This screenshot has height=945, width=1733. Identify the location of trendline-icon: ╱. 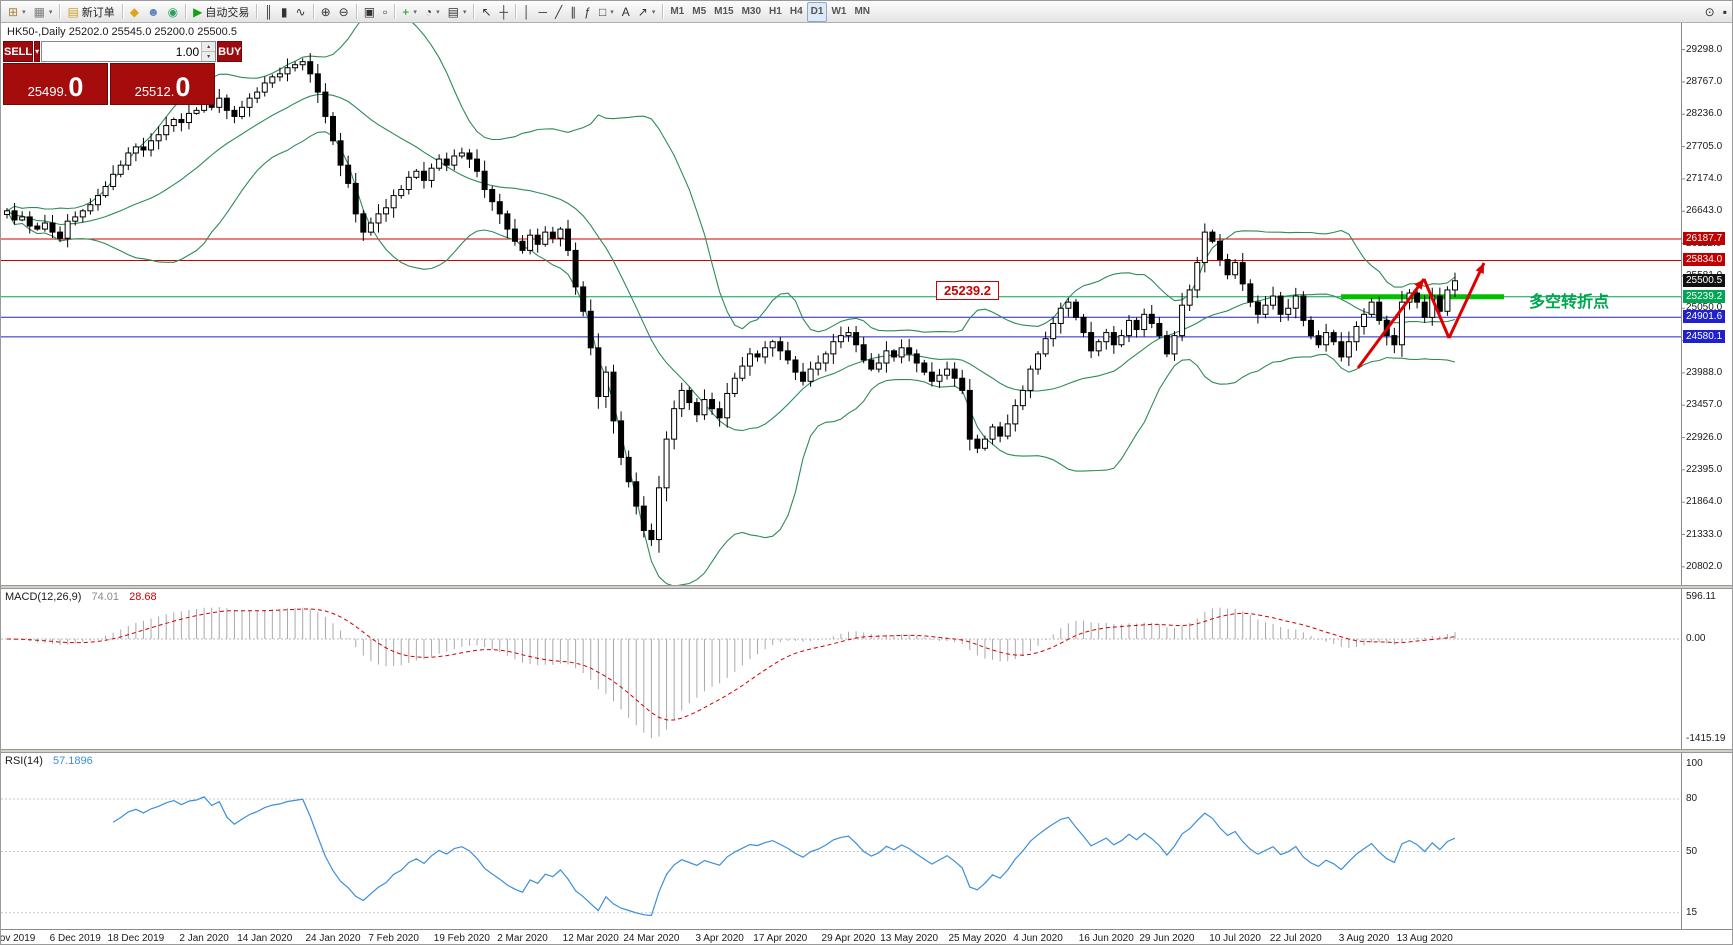
(558, 12).